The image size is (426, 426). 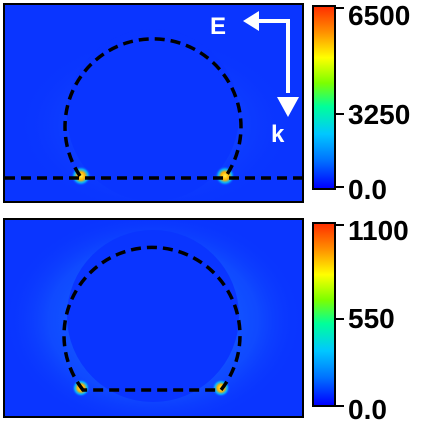 What do you see at coordinates (379, 114) in the screenshot?
I see `colorbar-top-mid-label: 3250` at bounding box center [379, 114].